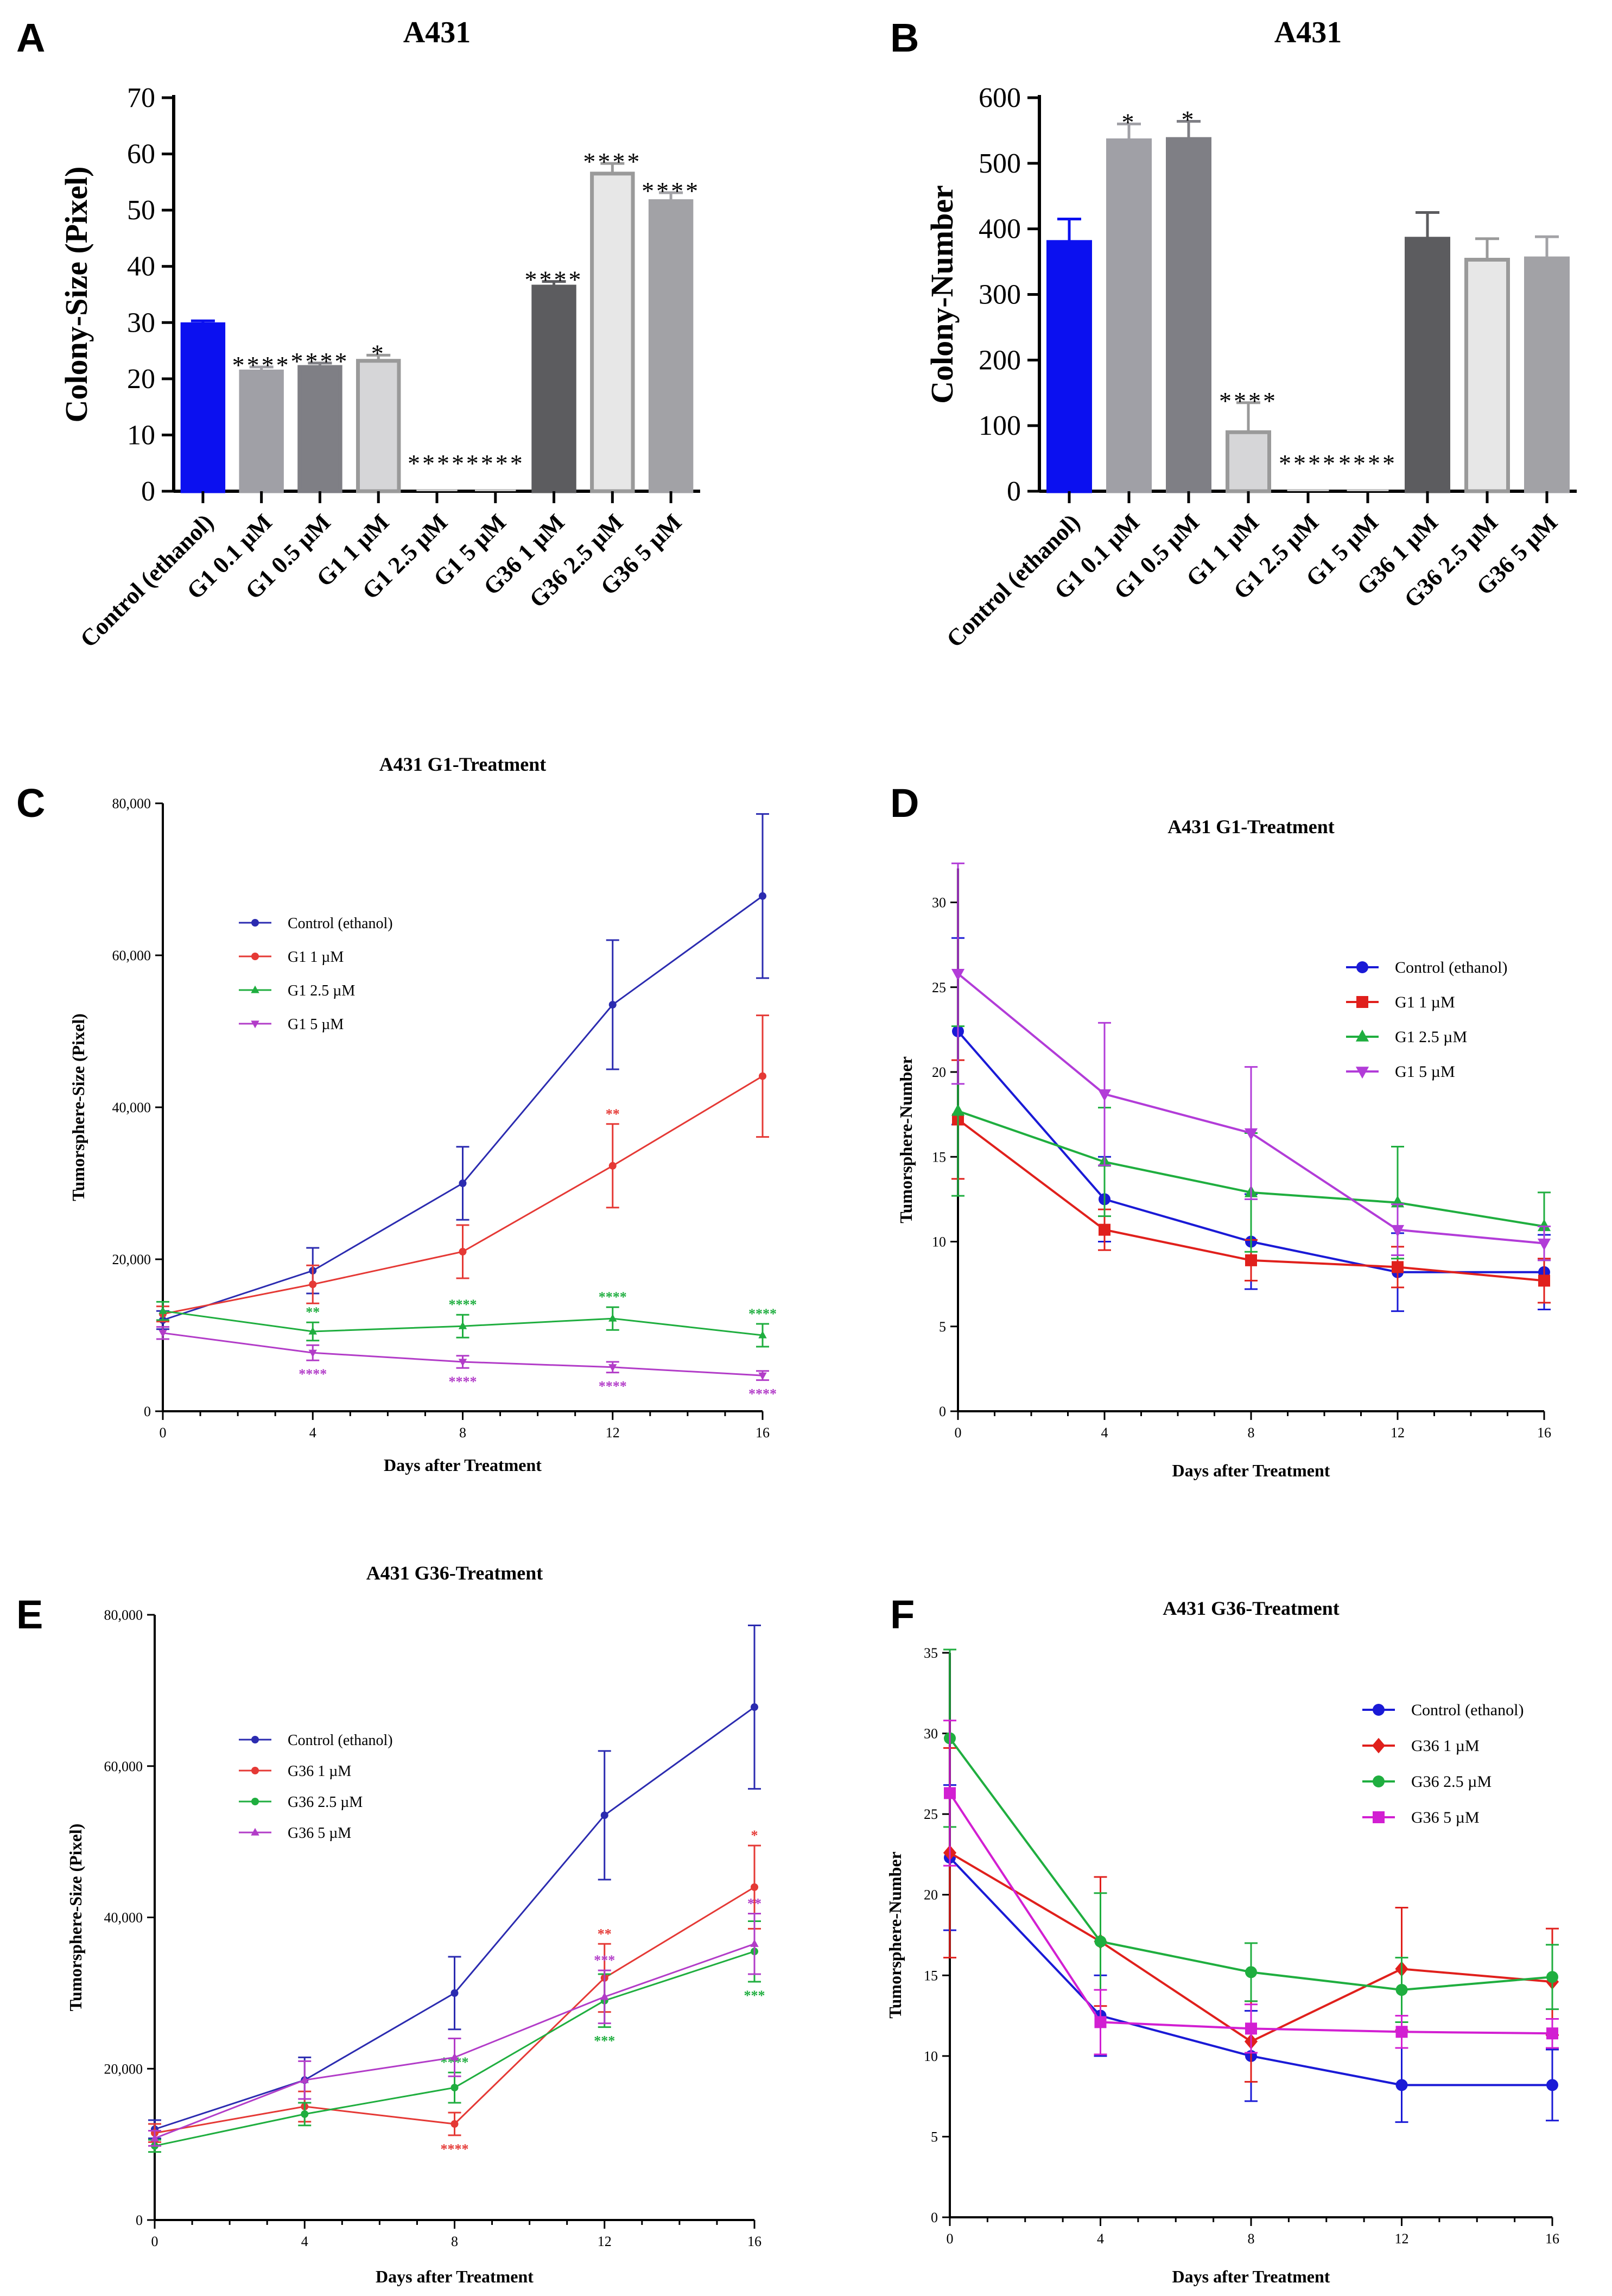 The height and width of the screenshot is (2296, 1612). Describe the element at coordinates (316, 1024) in the screenshot. I see `legend-label: G1 5 µM` at that location.